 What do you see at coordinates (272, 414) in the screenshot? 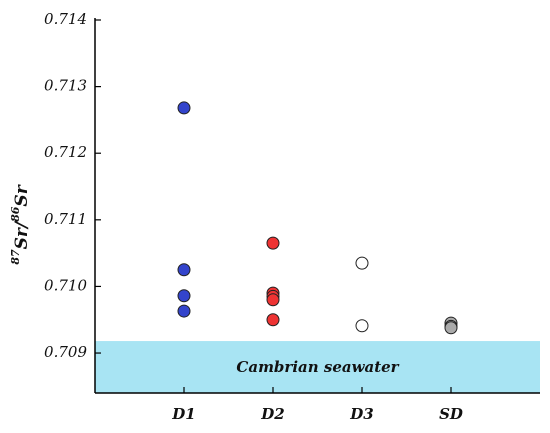
I see `x-tick-label: D2` at bounding box center [272, 414].